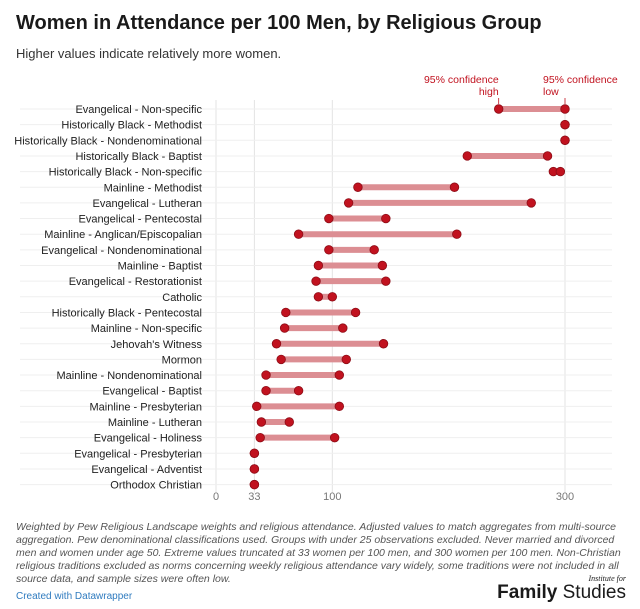 This screenshot has height=609, width=640. Describe the element at coordinates (153, 188) in the screenshot. I see `category-label: Mainline - Methodist` at that location.